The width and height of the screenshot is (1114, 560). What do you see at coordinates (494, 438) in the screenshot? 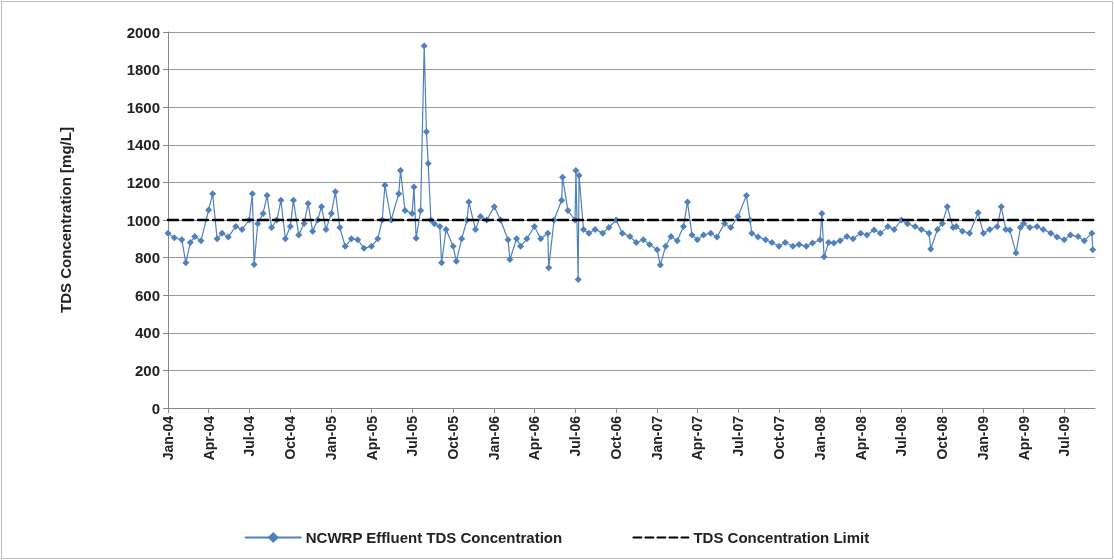
I see `x-tick-label: Jan-06` at bounding box center [494, 438].